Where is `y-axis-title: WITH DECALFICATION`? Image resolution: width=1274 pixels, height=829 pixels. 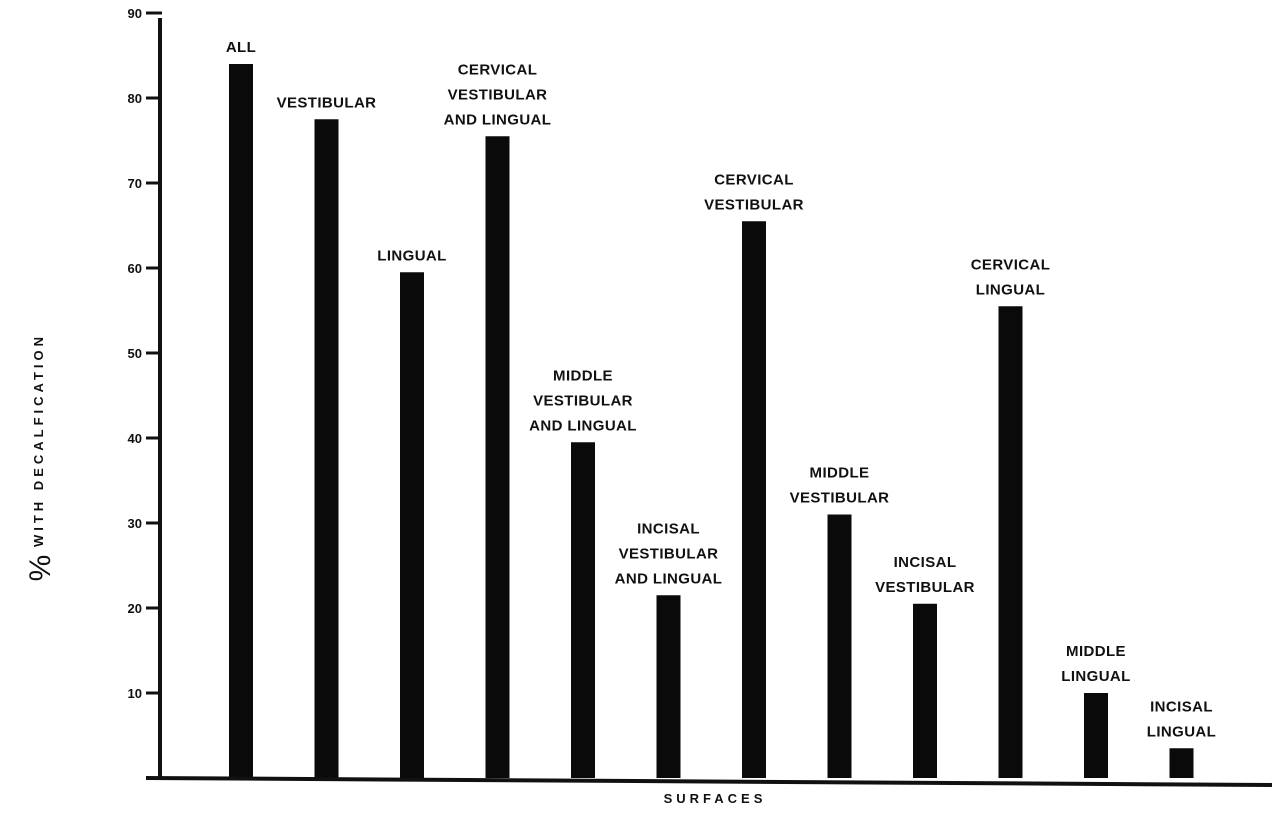
y-axis-title: WITH DECALFICATION is located at coordinates (38, 440).